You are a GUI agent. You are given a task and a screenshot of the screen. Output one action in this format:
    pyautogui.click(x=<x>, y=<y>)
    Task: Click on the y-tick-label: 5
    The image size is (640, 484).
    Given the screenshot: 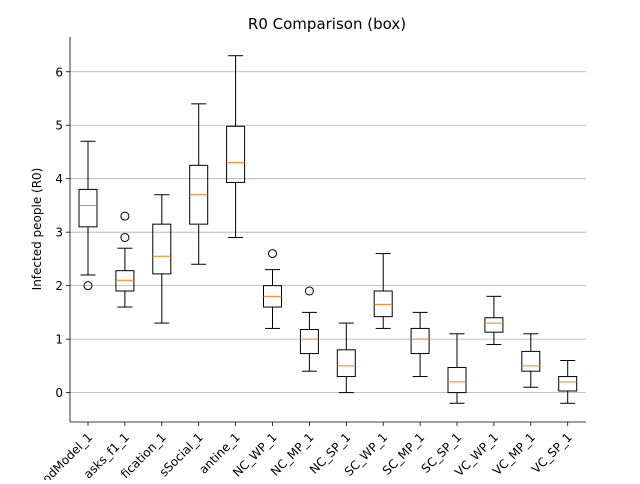 What is the action you would take?
    pyautogui.click(x=59, y=126)
    